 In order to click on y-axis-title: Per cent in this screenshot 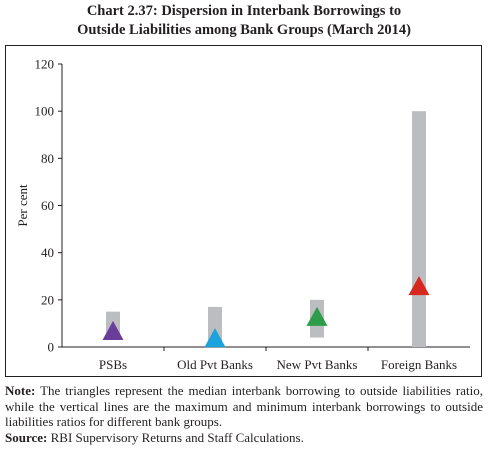, I will do `click(22, 205)`.